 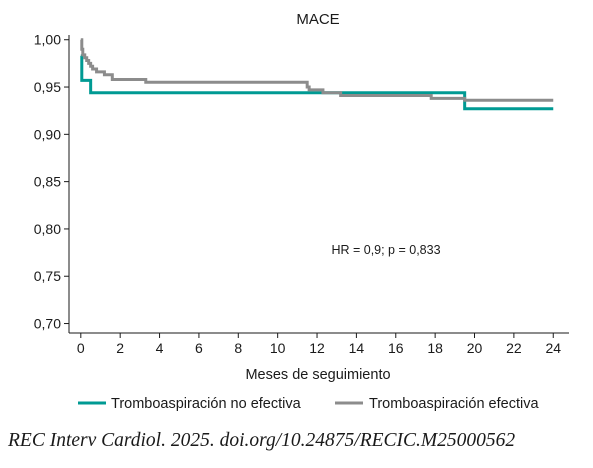 I want to click on x-tick-label: 6, so click(x=199, y=348).